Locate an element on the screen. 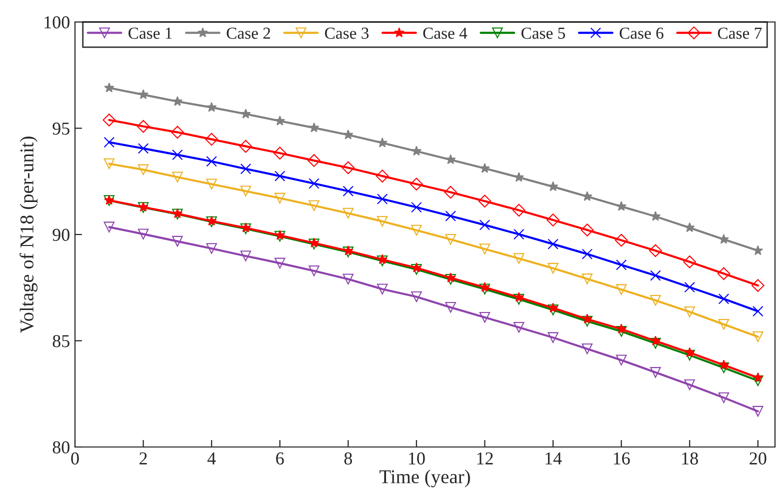 The width and height of the screenshot is (777, 499). x-tick-label: 8 is located at coordinates (348, 458).